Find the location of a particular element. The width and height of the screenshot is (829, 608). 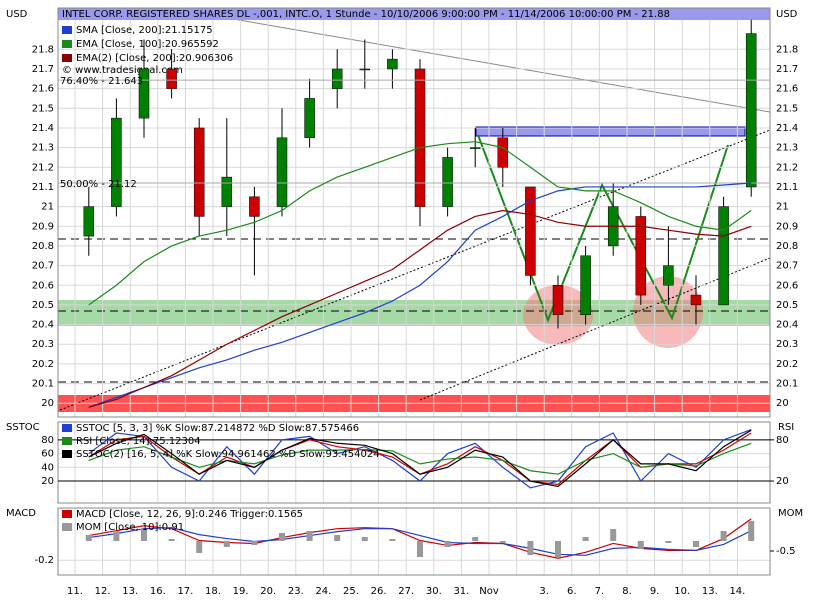

y-tick-label: 21.3 is located at coordinates (43, 148).